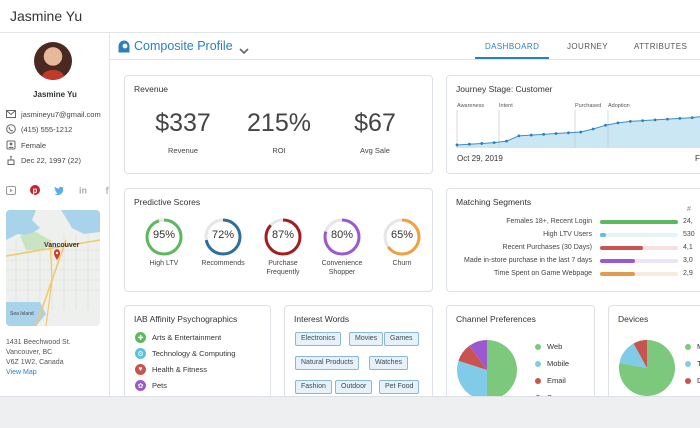 Image resolution: width=700 pixels, height=428 pixels. I want to click on iab-item-label: Pets, so click(160, 385).